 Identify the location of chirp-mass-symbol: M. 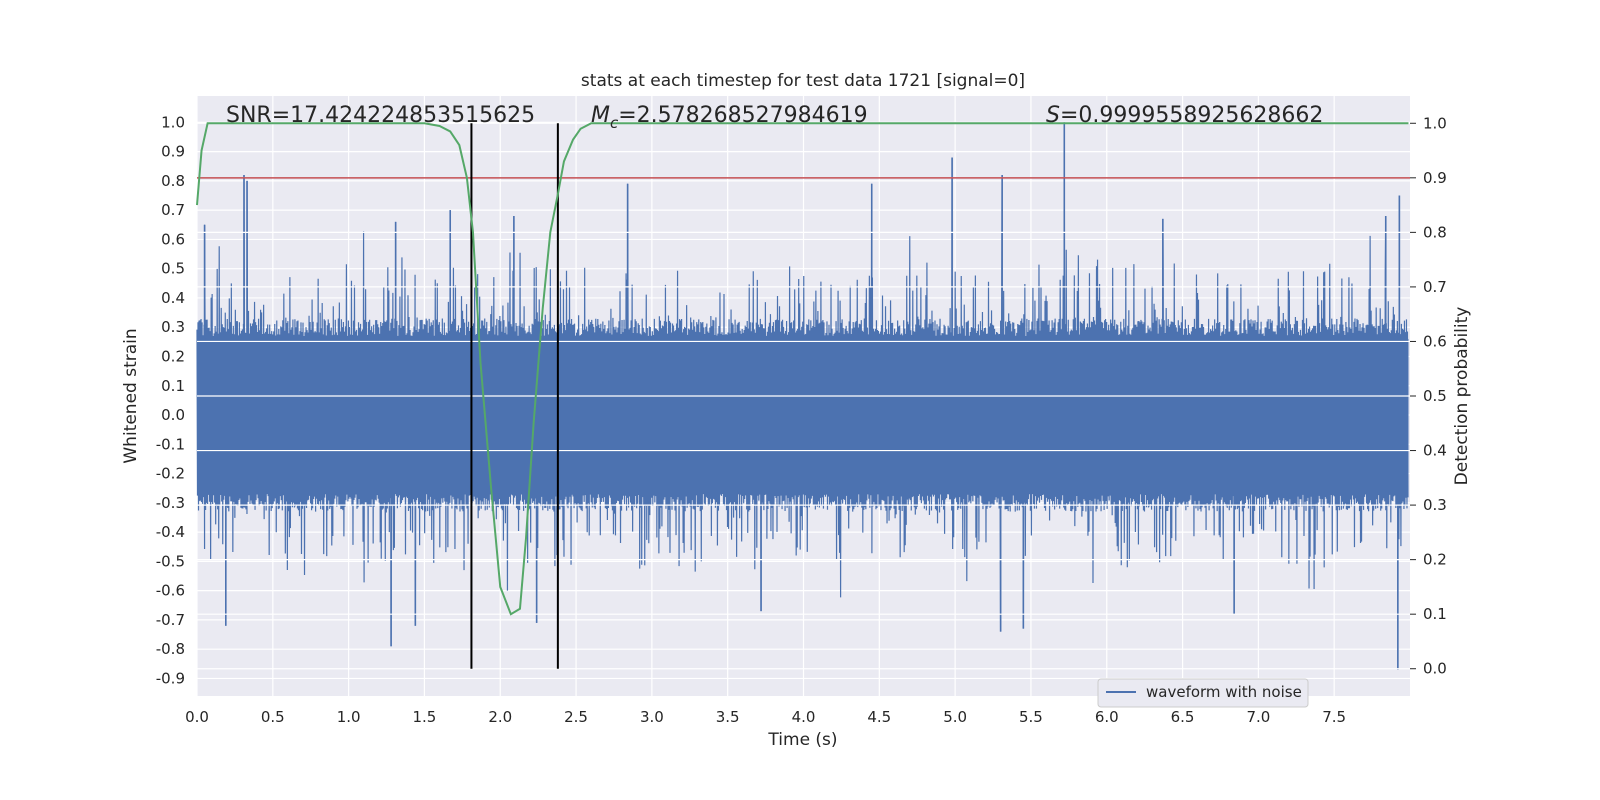
(600, 115).